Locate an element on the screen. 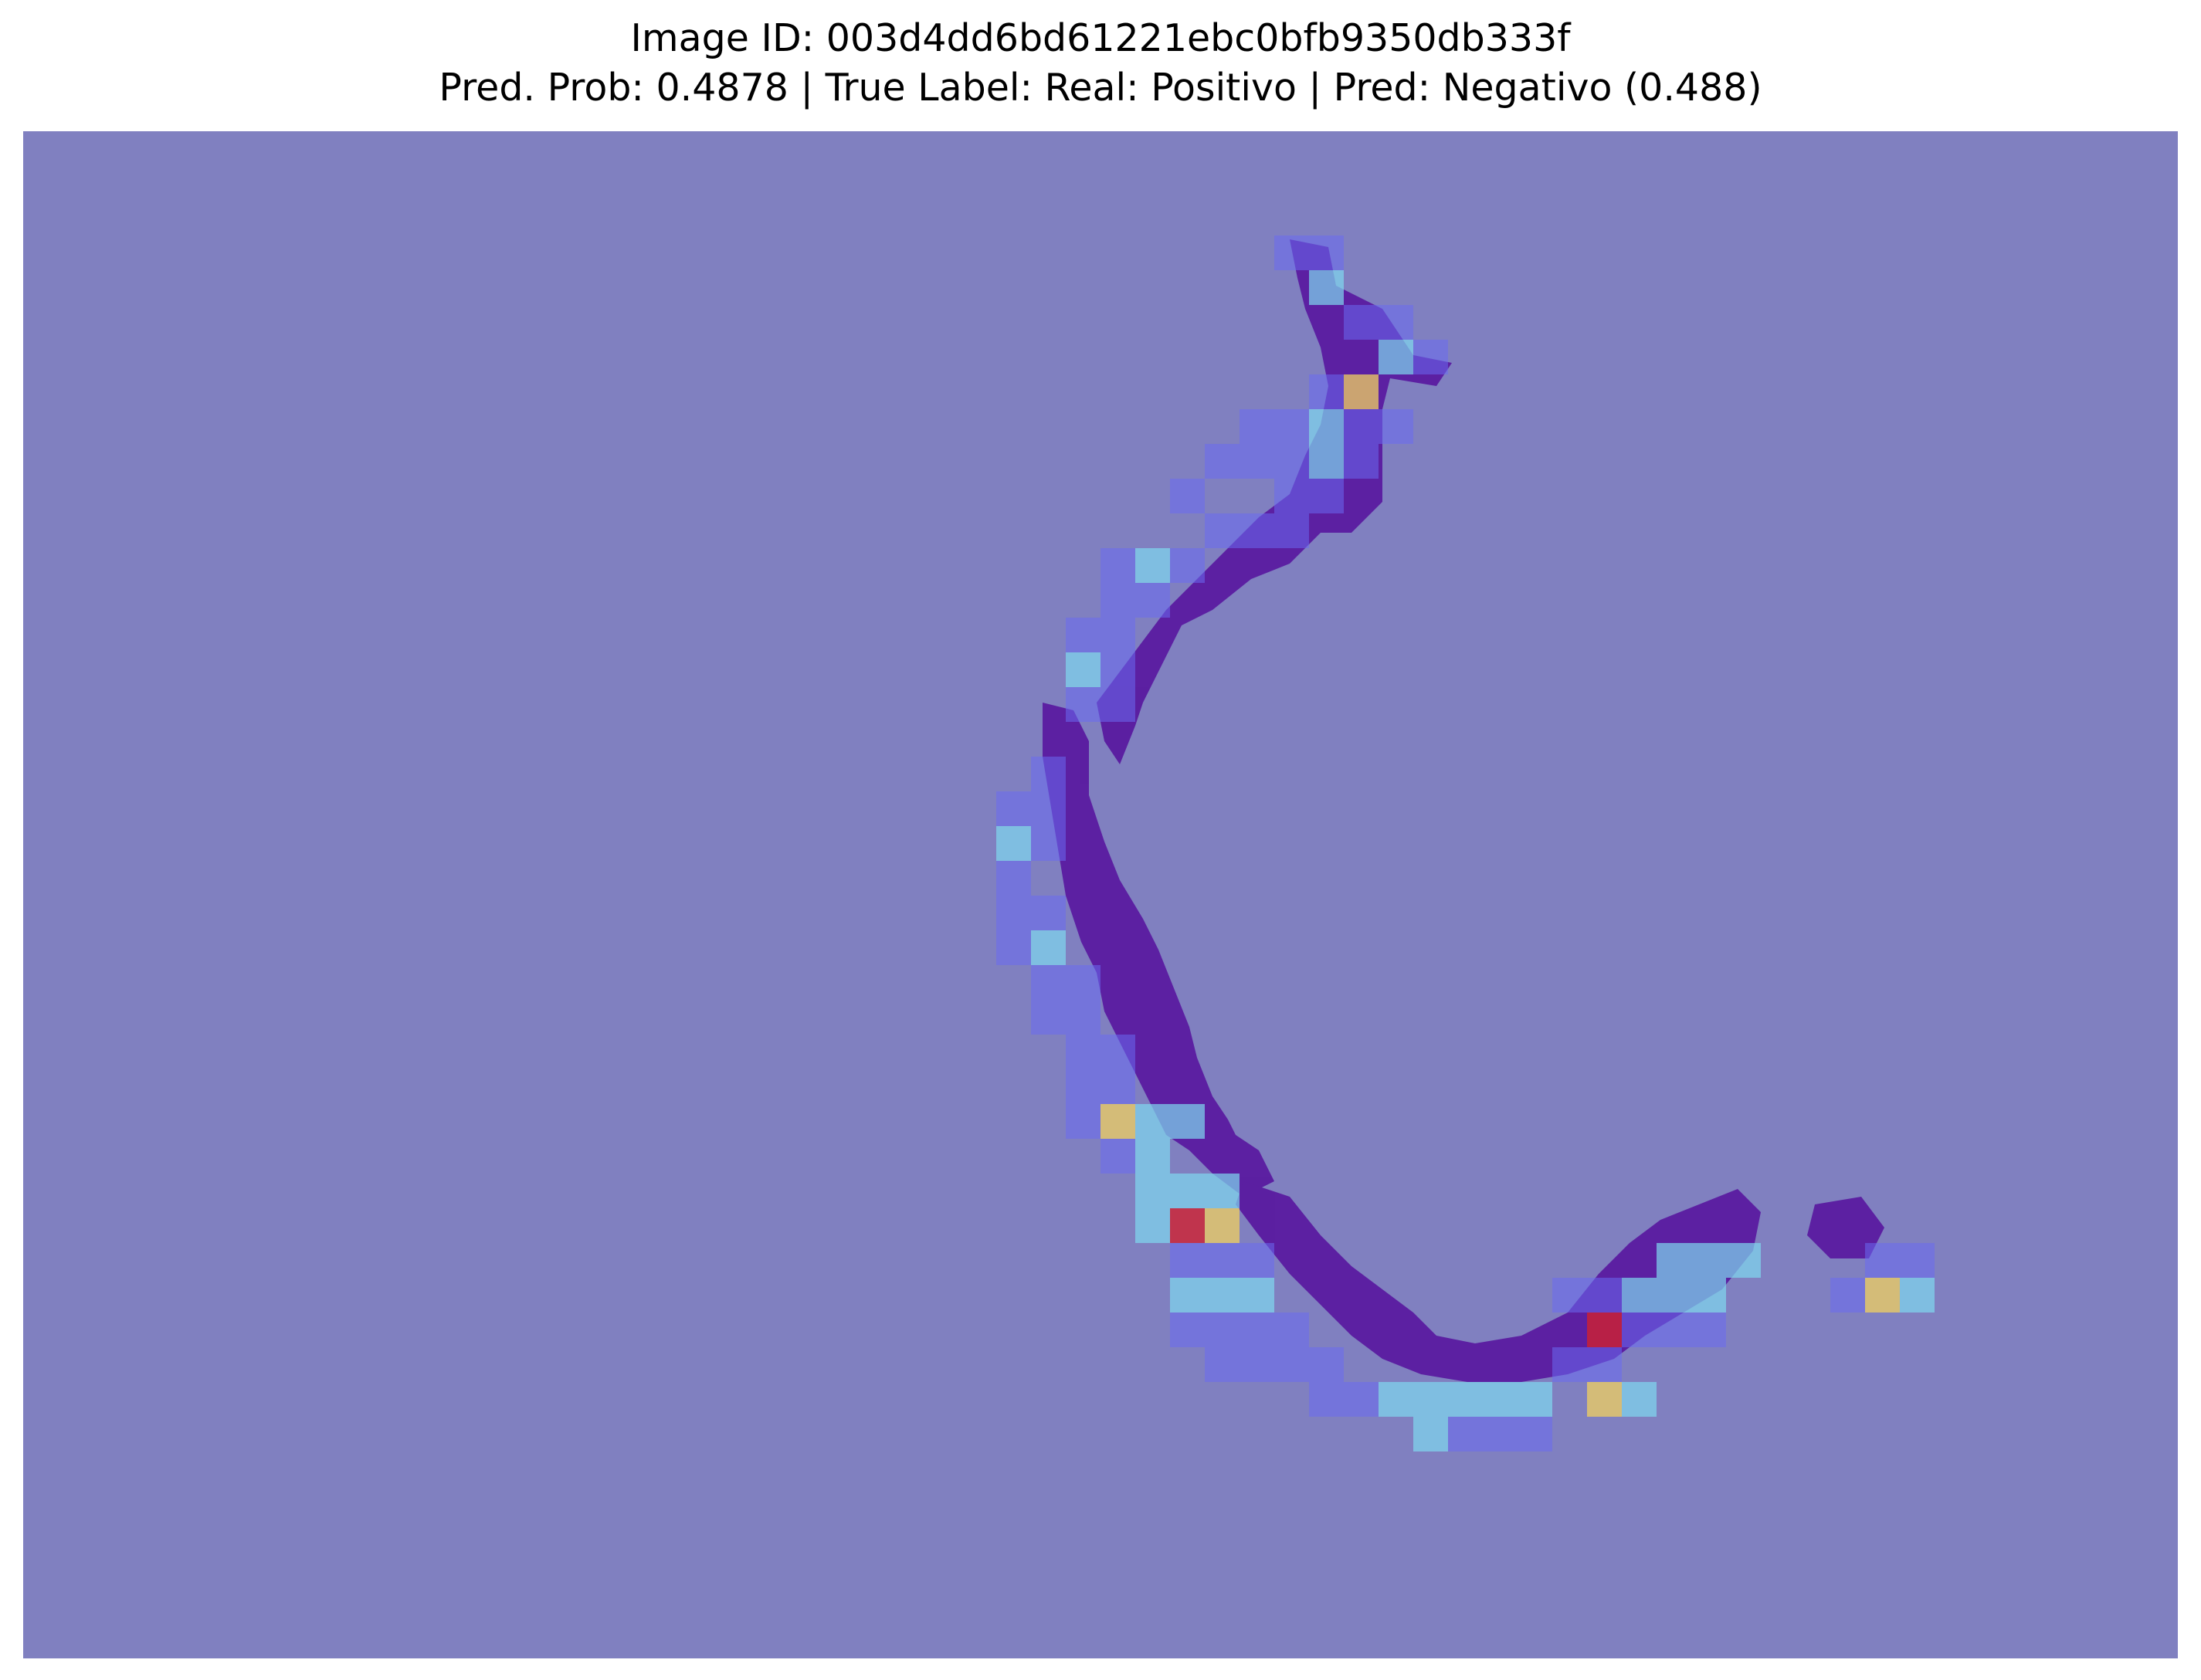 The width and height of the screenshot is (2201, 1680). tissue-middle-arm is located at coordinates (1158, 950).